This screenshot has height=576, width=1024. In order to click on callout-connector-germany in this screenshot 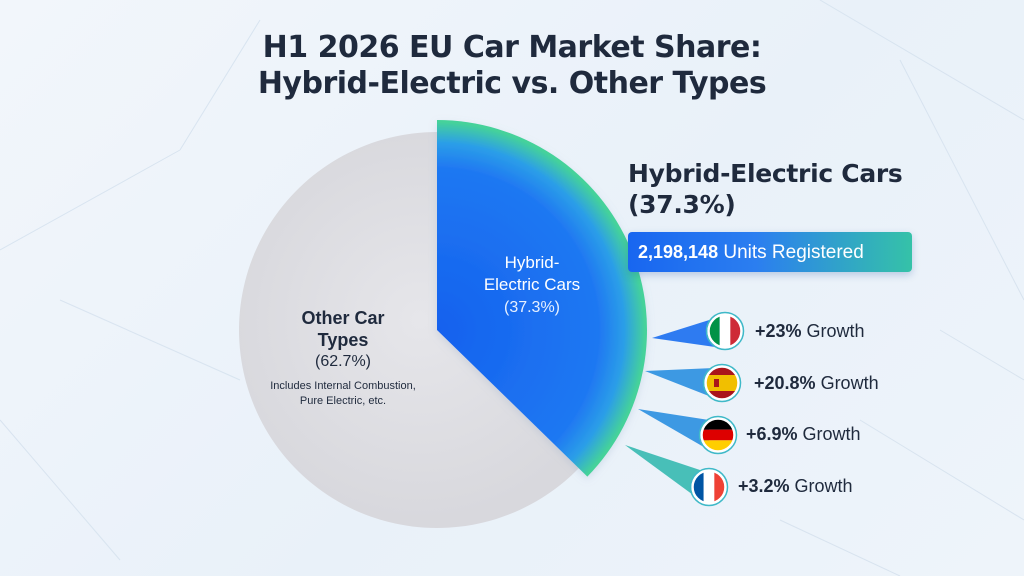, I will do `click(673, 429)`.